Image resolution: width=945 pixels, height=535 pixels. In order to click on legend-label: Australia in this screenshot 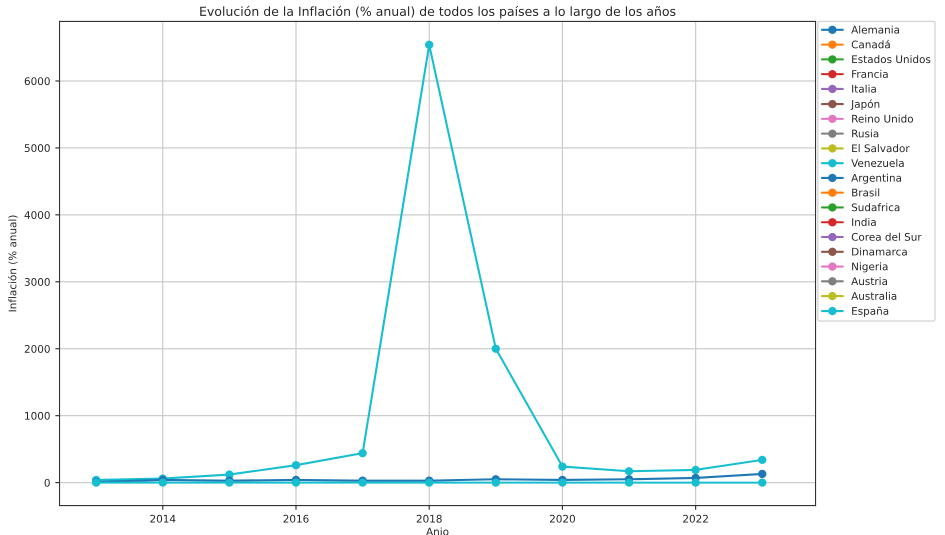, I will do `click(873, 296)`.